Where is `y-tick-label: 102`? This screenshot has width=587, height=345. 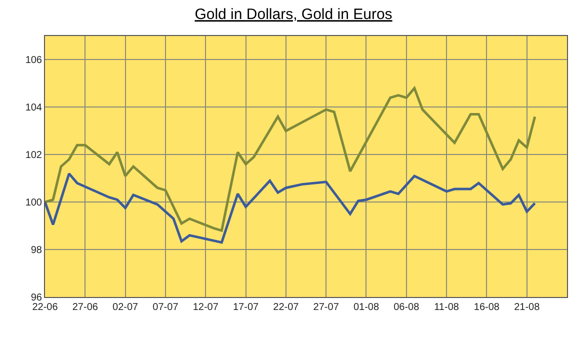
y-tick-label: 102 is located at coordinates (33, 156).